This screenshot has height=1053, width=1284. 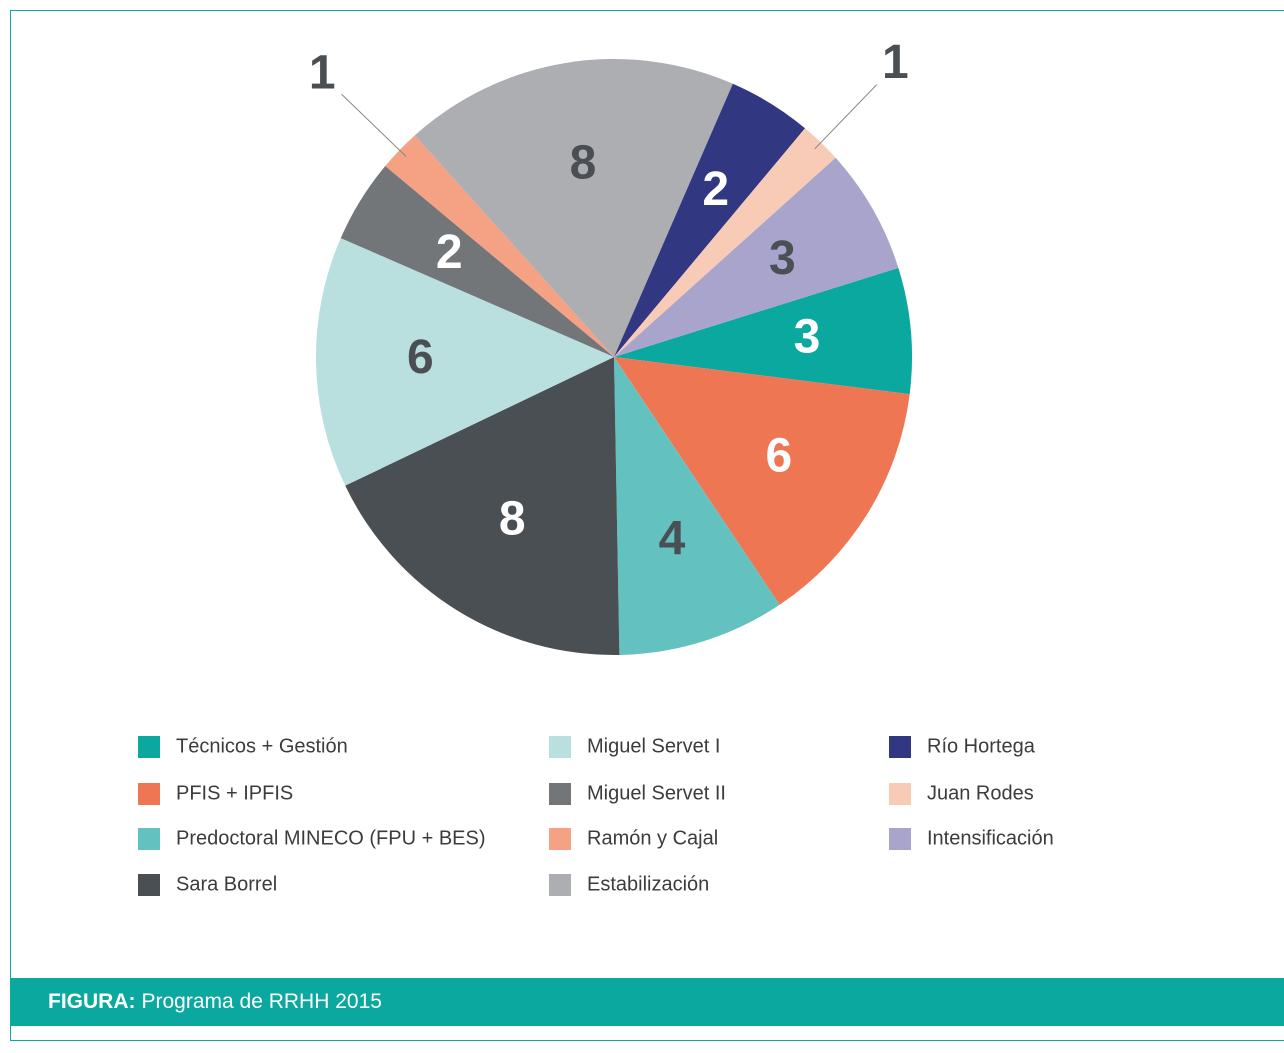 I want to click on legend-label: Juan Rodes, so click(x=980, y=793).